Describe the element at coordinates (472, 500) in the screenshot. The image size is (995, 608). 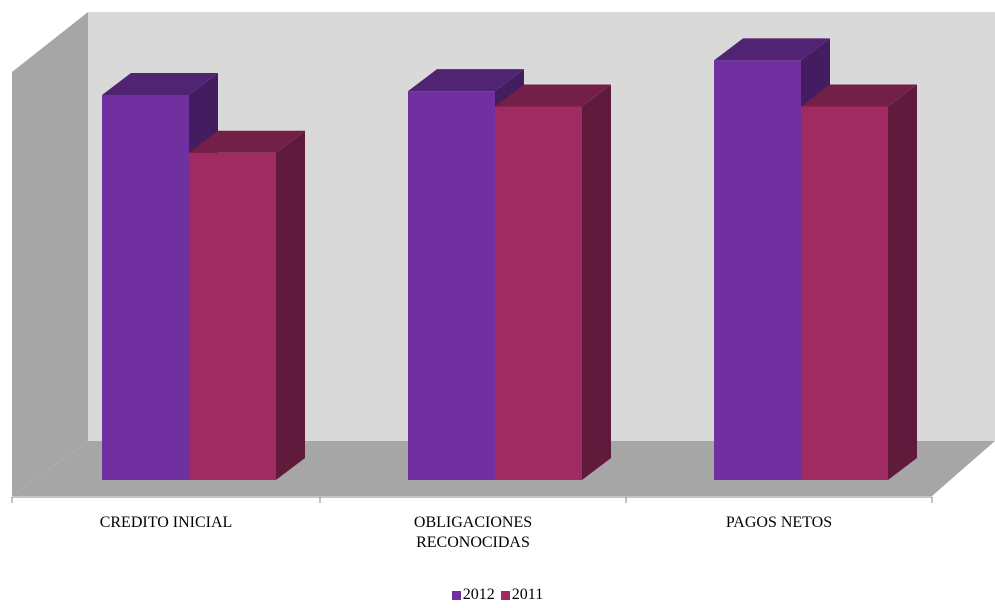
I see `axis-ticks` at that location.